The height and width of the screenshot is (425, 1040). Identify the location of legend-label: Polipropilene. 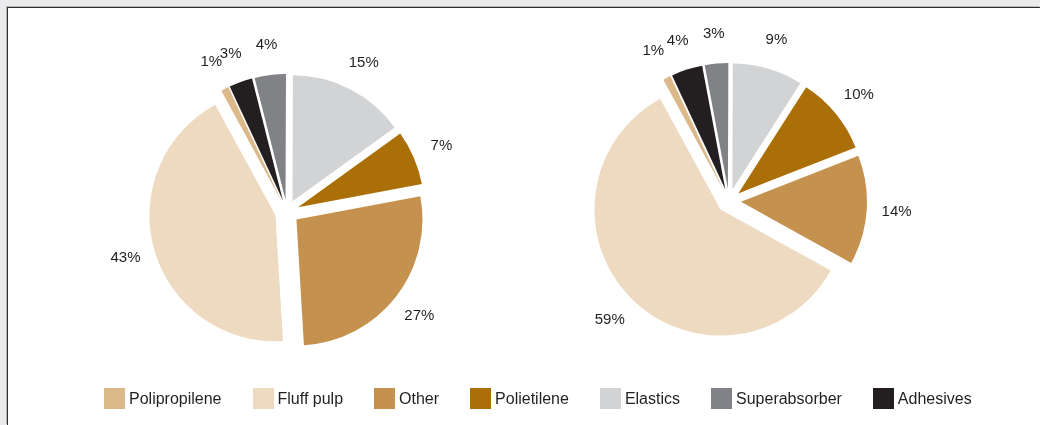
(175, 398).